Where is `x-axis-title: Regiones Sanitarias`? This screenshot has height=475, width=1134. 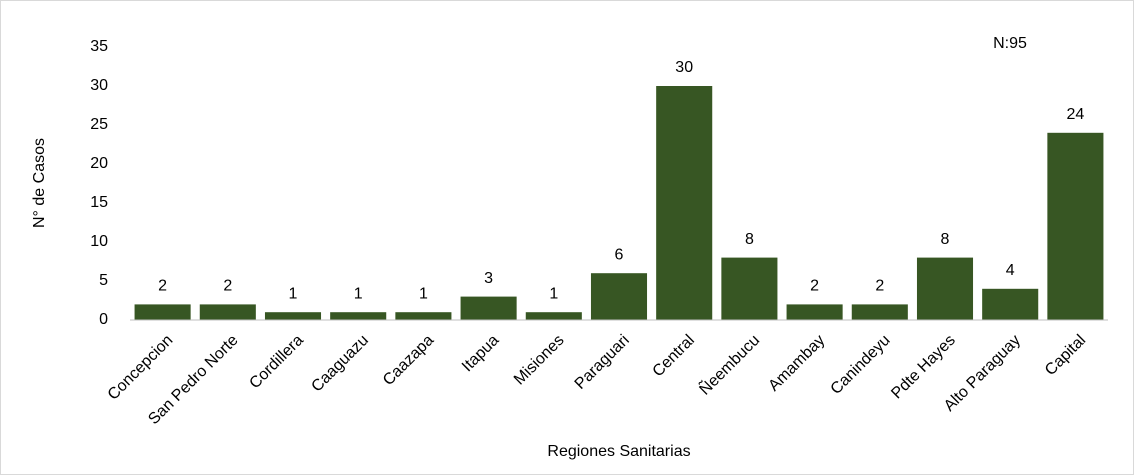 x-axis-title: Regiones Sanitarias is located at coordinates (618, 451).